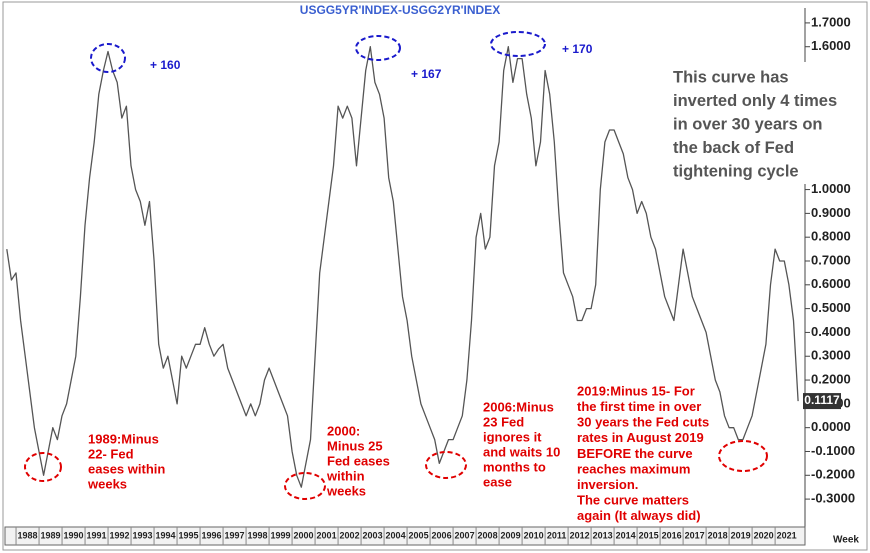  What do you see at coordinates (503, 421) in the screenshot?
I see `annotation-line: 23 Fed` at bounding box center [503, 421].